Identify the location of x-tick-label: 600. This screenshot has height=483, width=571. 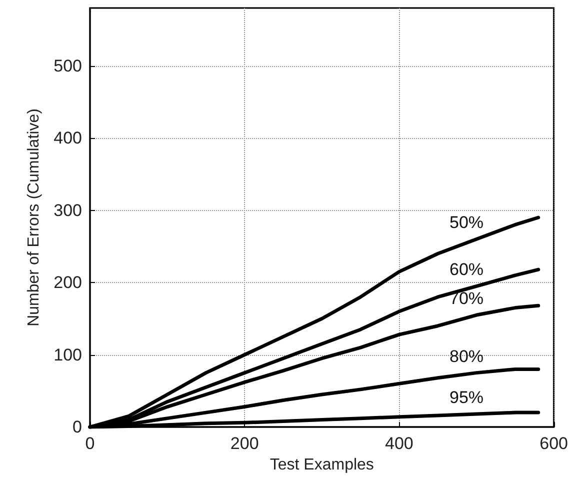
(554, 443).